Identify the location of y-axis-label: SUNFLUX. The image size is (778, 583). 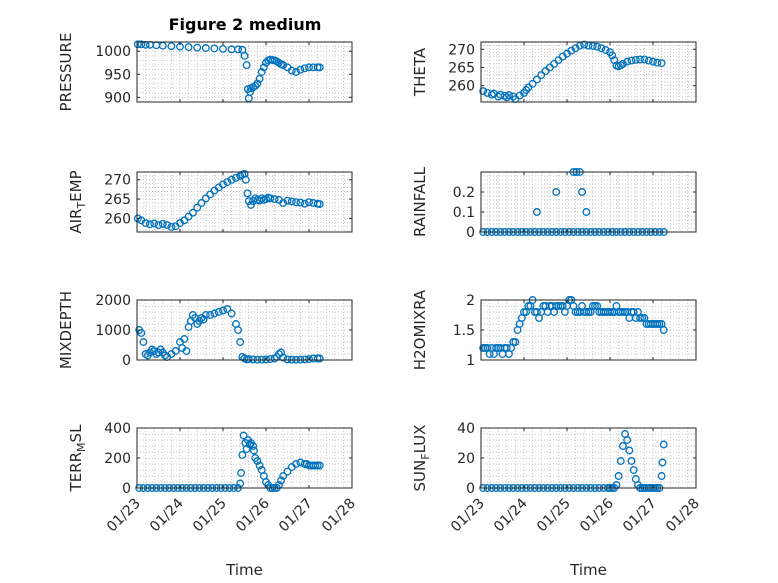
(421, 458).